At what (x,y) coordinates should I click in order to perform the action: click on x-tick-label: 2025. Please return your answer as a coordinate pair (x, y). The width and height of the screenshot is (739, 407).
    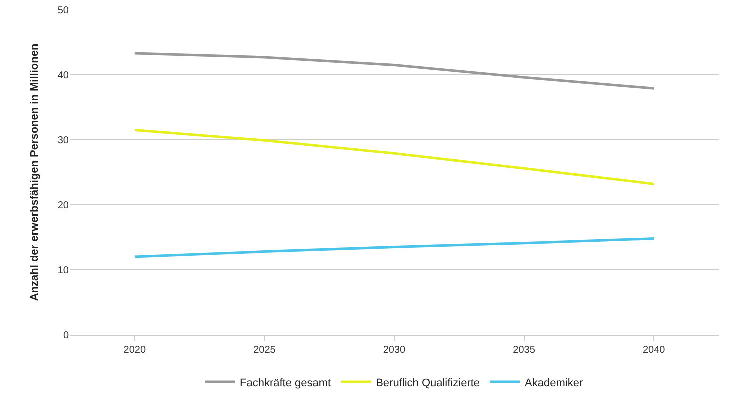
    Looking at the image, I should click on (265, 350).